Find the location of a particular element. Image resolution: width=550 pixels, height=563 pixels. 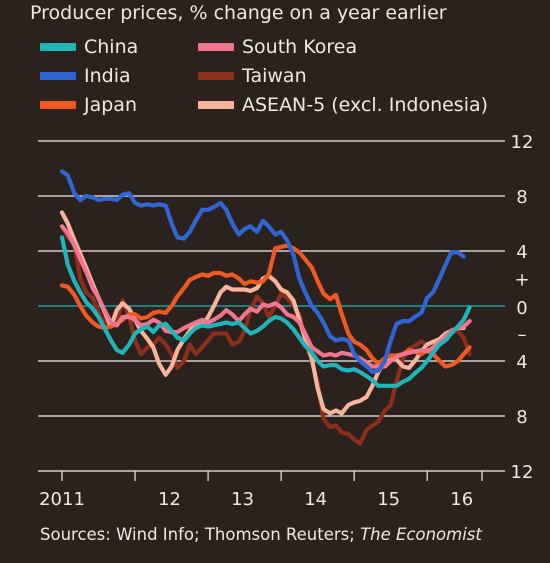

legend-item-south-korea: South Korea is located at coordinates (277, 47).